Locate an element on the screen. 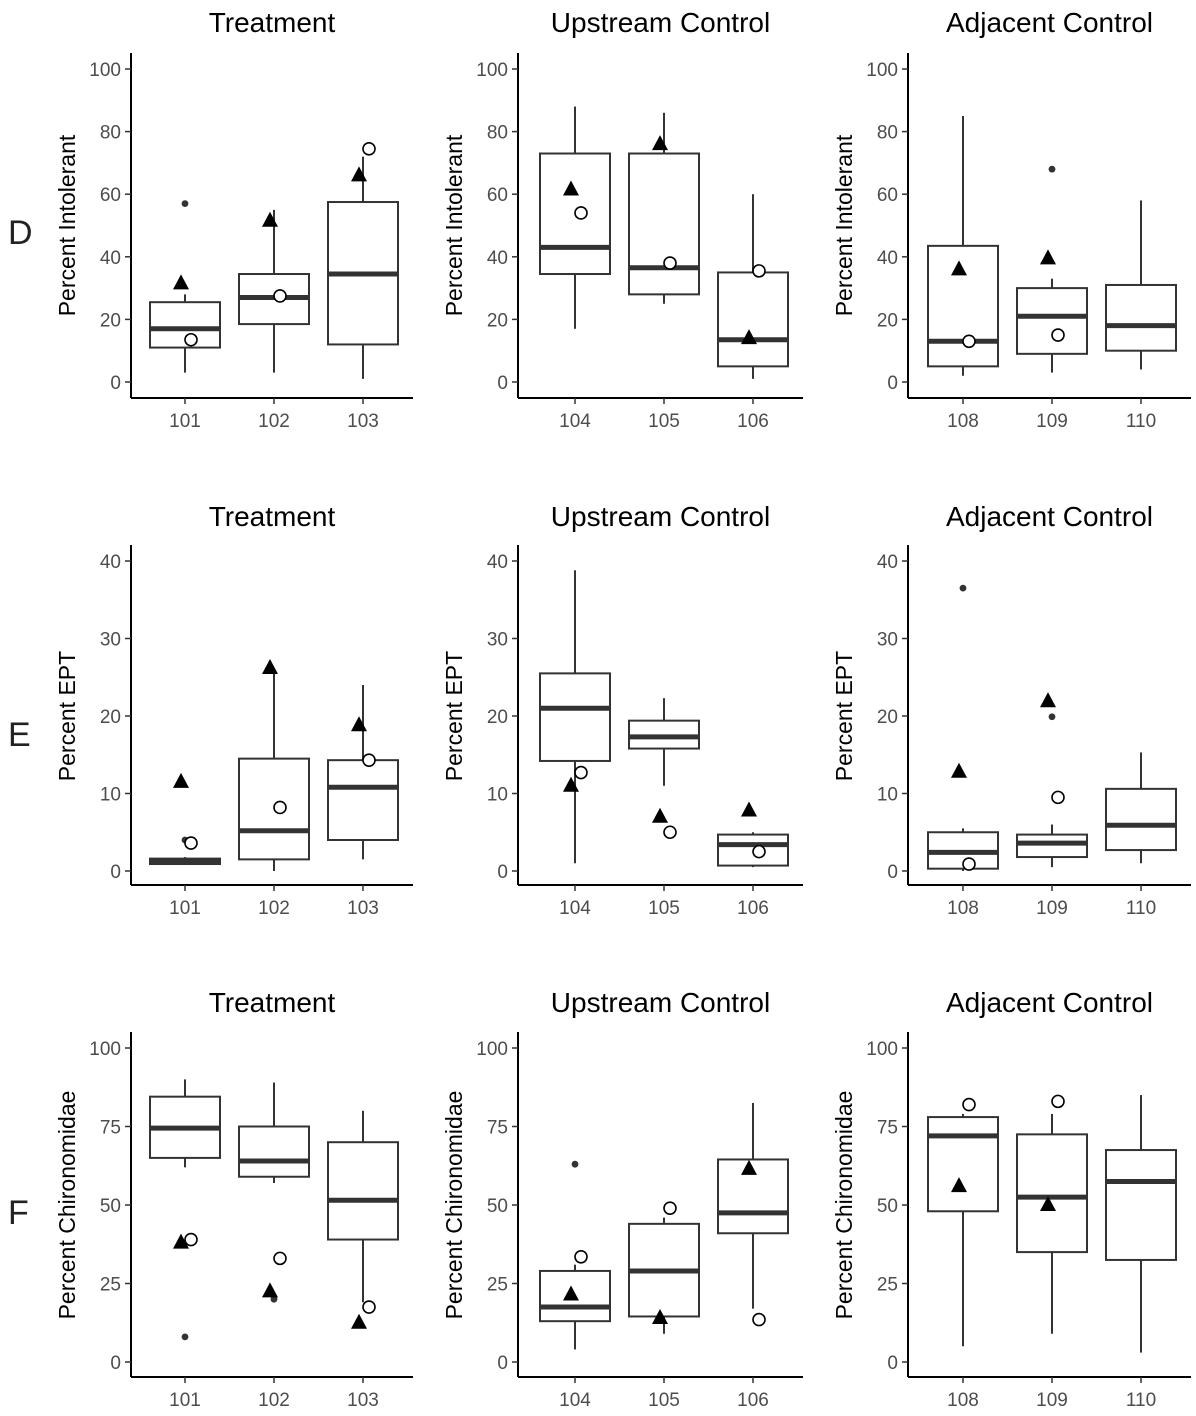 This screenshot has height=1416, width=1196. chart-panel-e-1: Treatment Percent EPT 0 10 20 30 40 101 102 103 is located at coordinates (233, 710).